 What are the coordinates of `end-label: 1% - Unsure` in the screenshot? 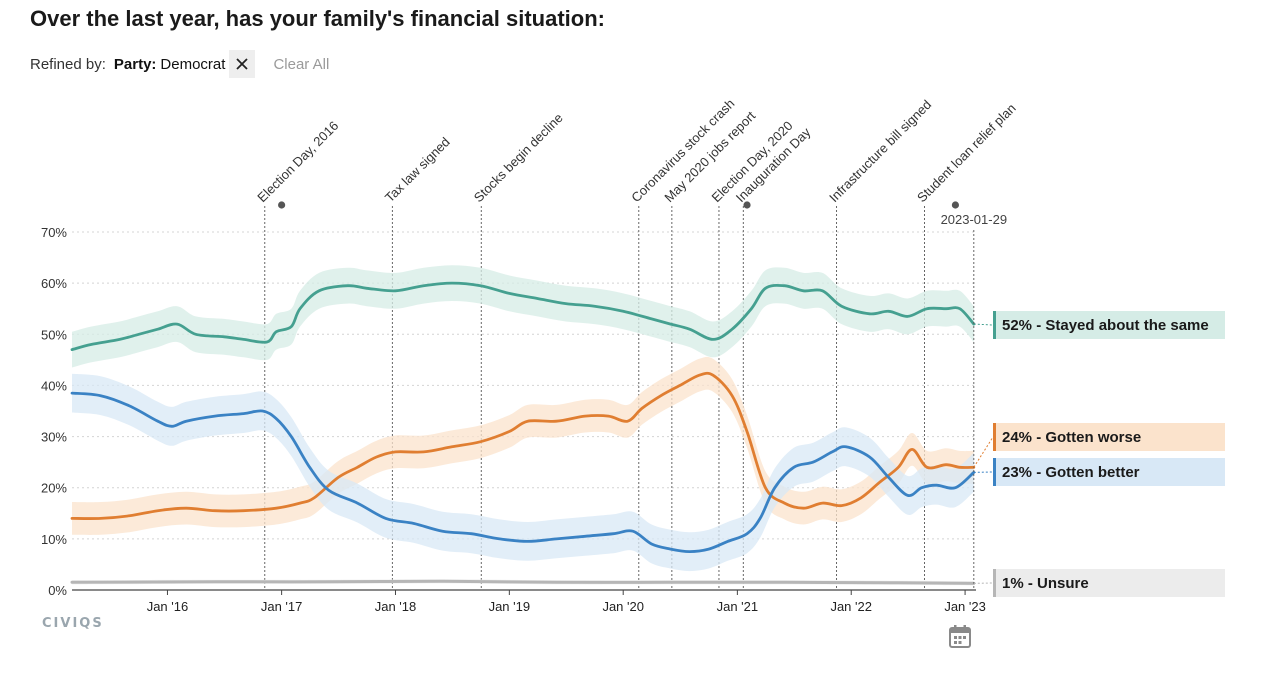 It's located at (1099, 583).